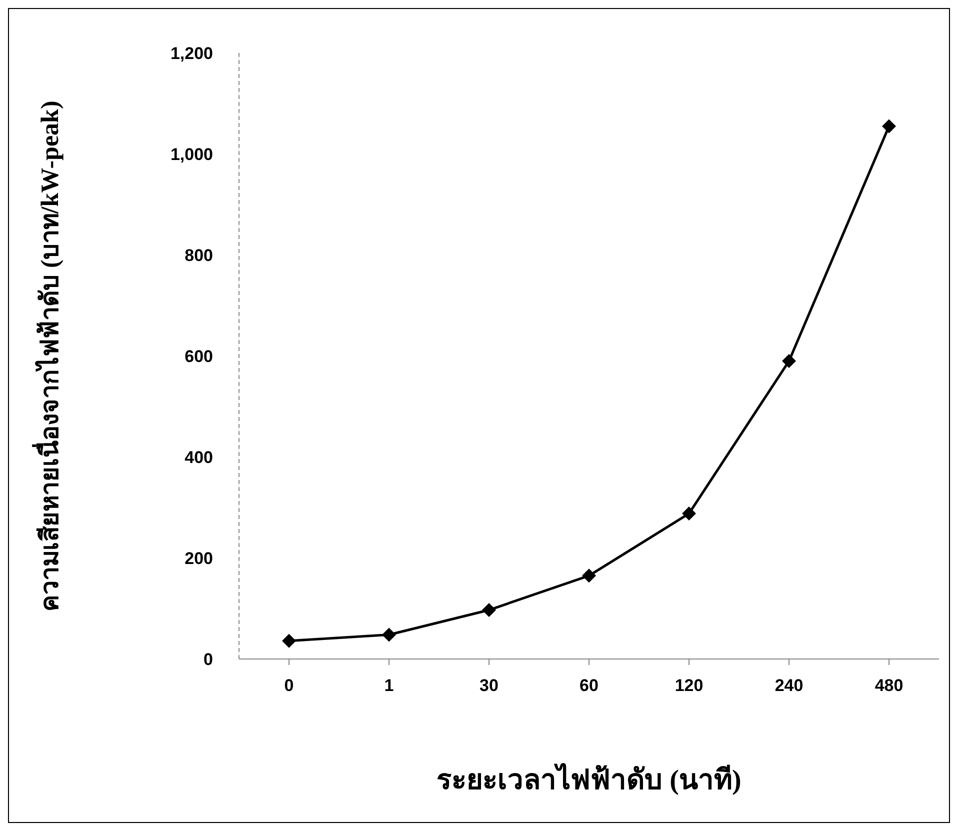 The image size is (960, 833). What do you see at coordinates (191, 54) in the screenshot?
I see `y-tick-label: 1,200` at bounding box center [191, 54].